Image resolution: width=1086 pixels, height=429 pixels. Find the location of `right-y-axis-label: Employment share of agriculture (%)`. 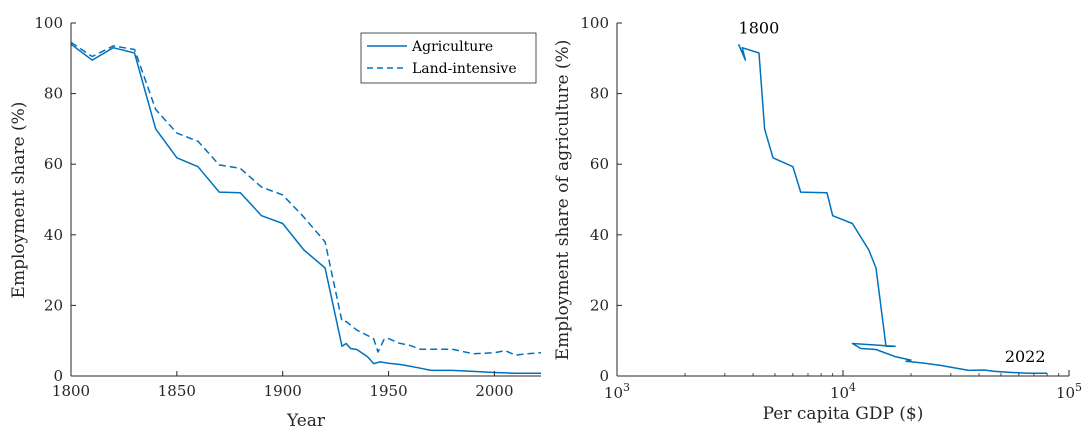

right-y-axis-label: Employment share of agriculture (%) is located at coordinates (563, 200).